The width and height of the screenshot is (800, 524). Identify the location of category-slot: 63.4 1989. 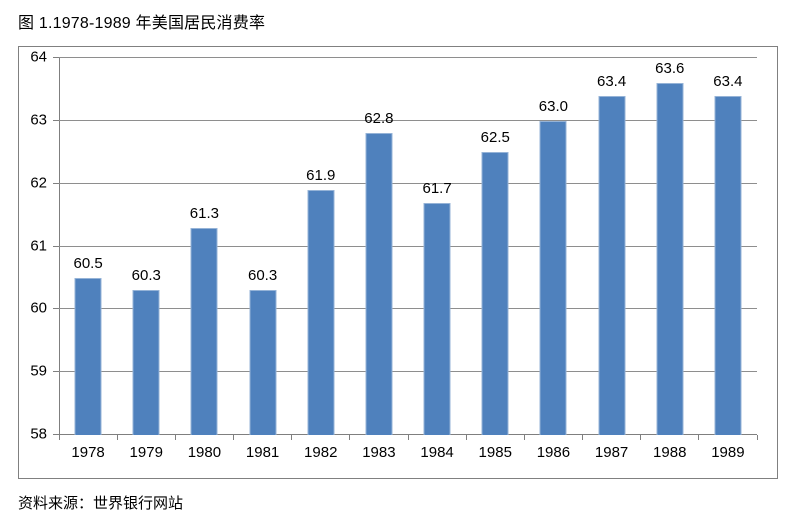
(728, 259).